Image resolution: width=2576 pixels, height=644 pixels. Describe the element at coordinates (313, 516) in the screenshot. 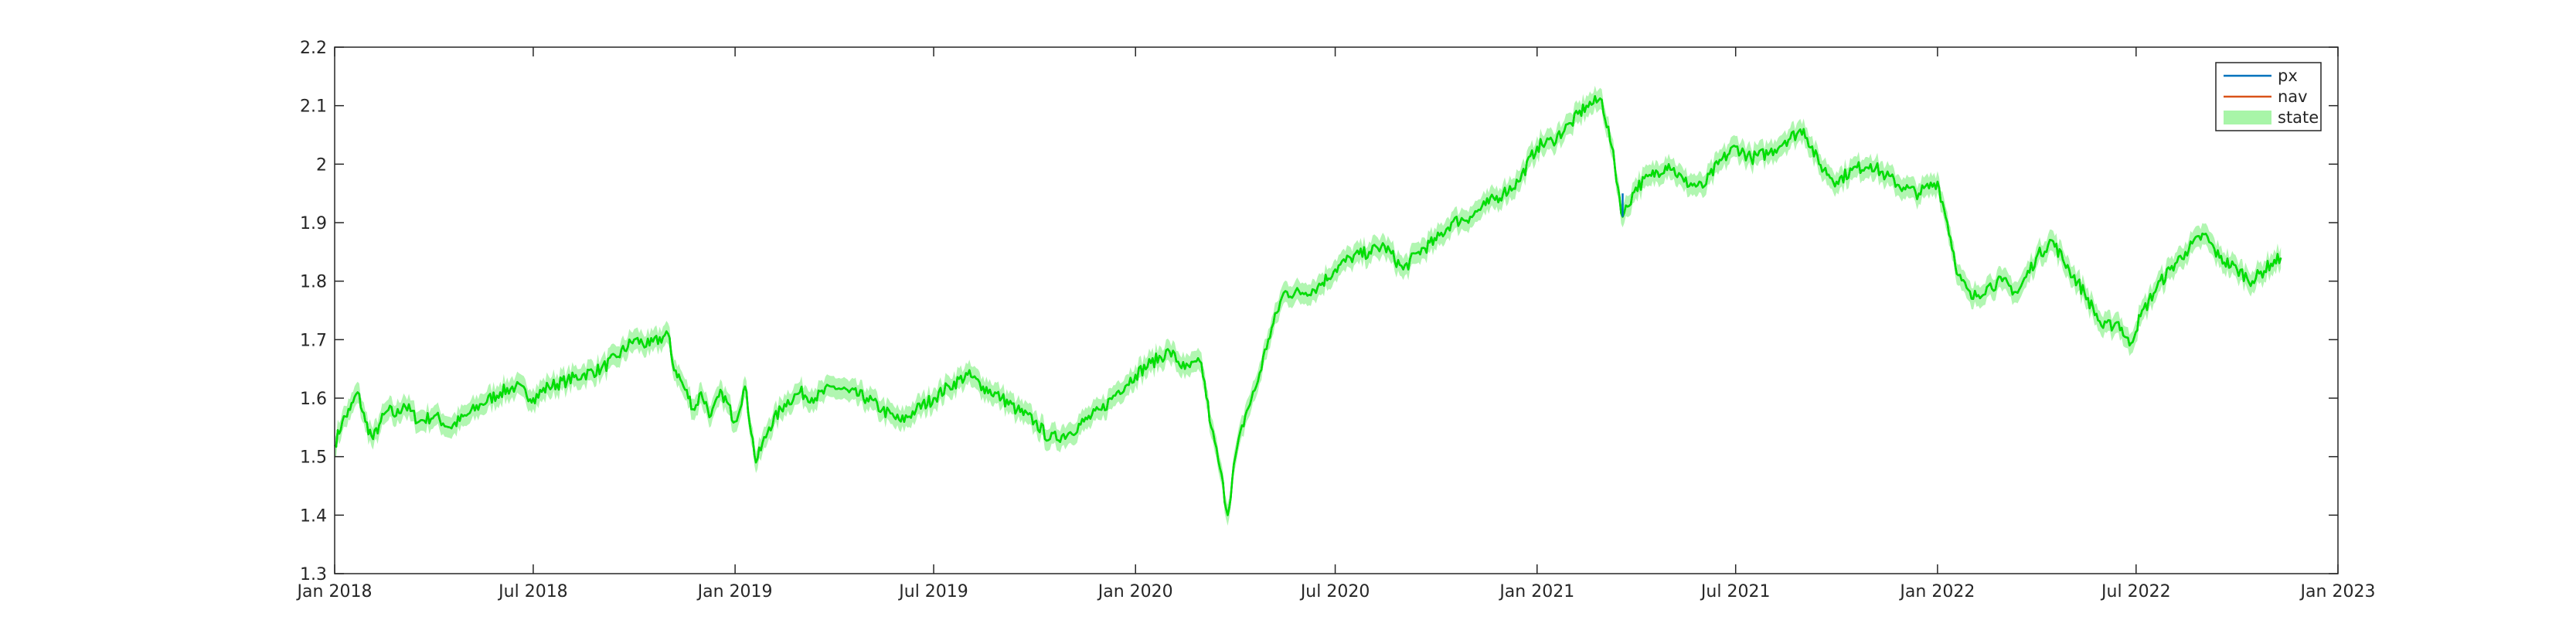

I see `y-tick-label: 1.4` at that location.